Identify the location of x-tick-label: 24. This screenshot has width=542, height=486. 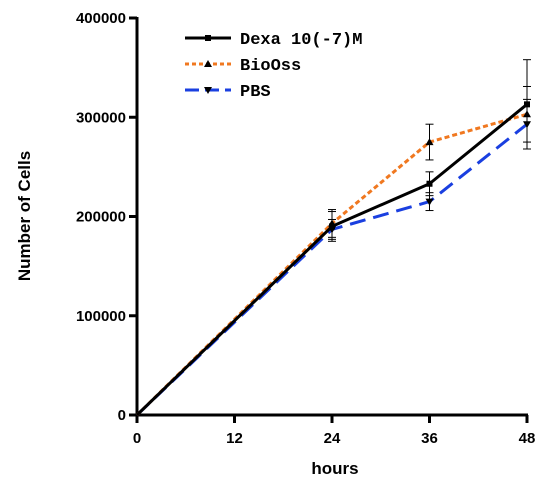
(332, 438).